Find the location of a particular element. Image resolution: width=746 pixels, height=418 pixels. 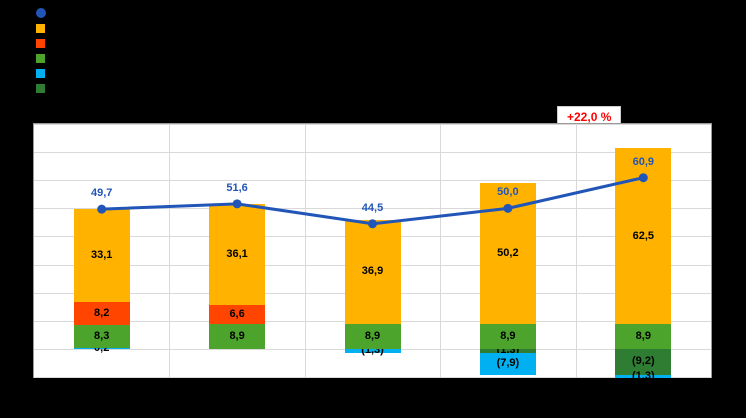

bar-segment-label: 36,1 is located at coordinates (237, 254).